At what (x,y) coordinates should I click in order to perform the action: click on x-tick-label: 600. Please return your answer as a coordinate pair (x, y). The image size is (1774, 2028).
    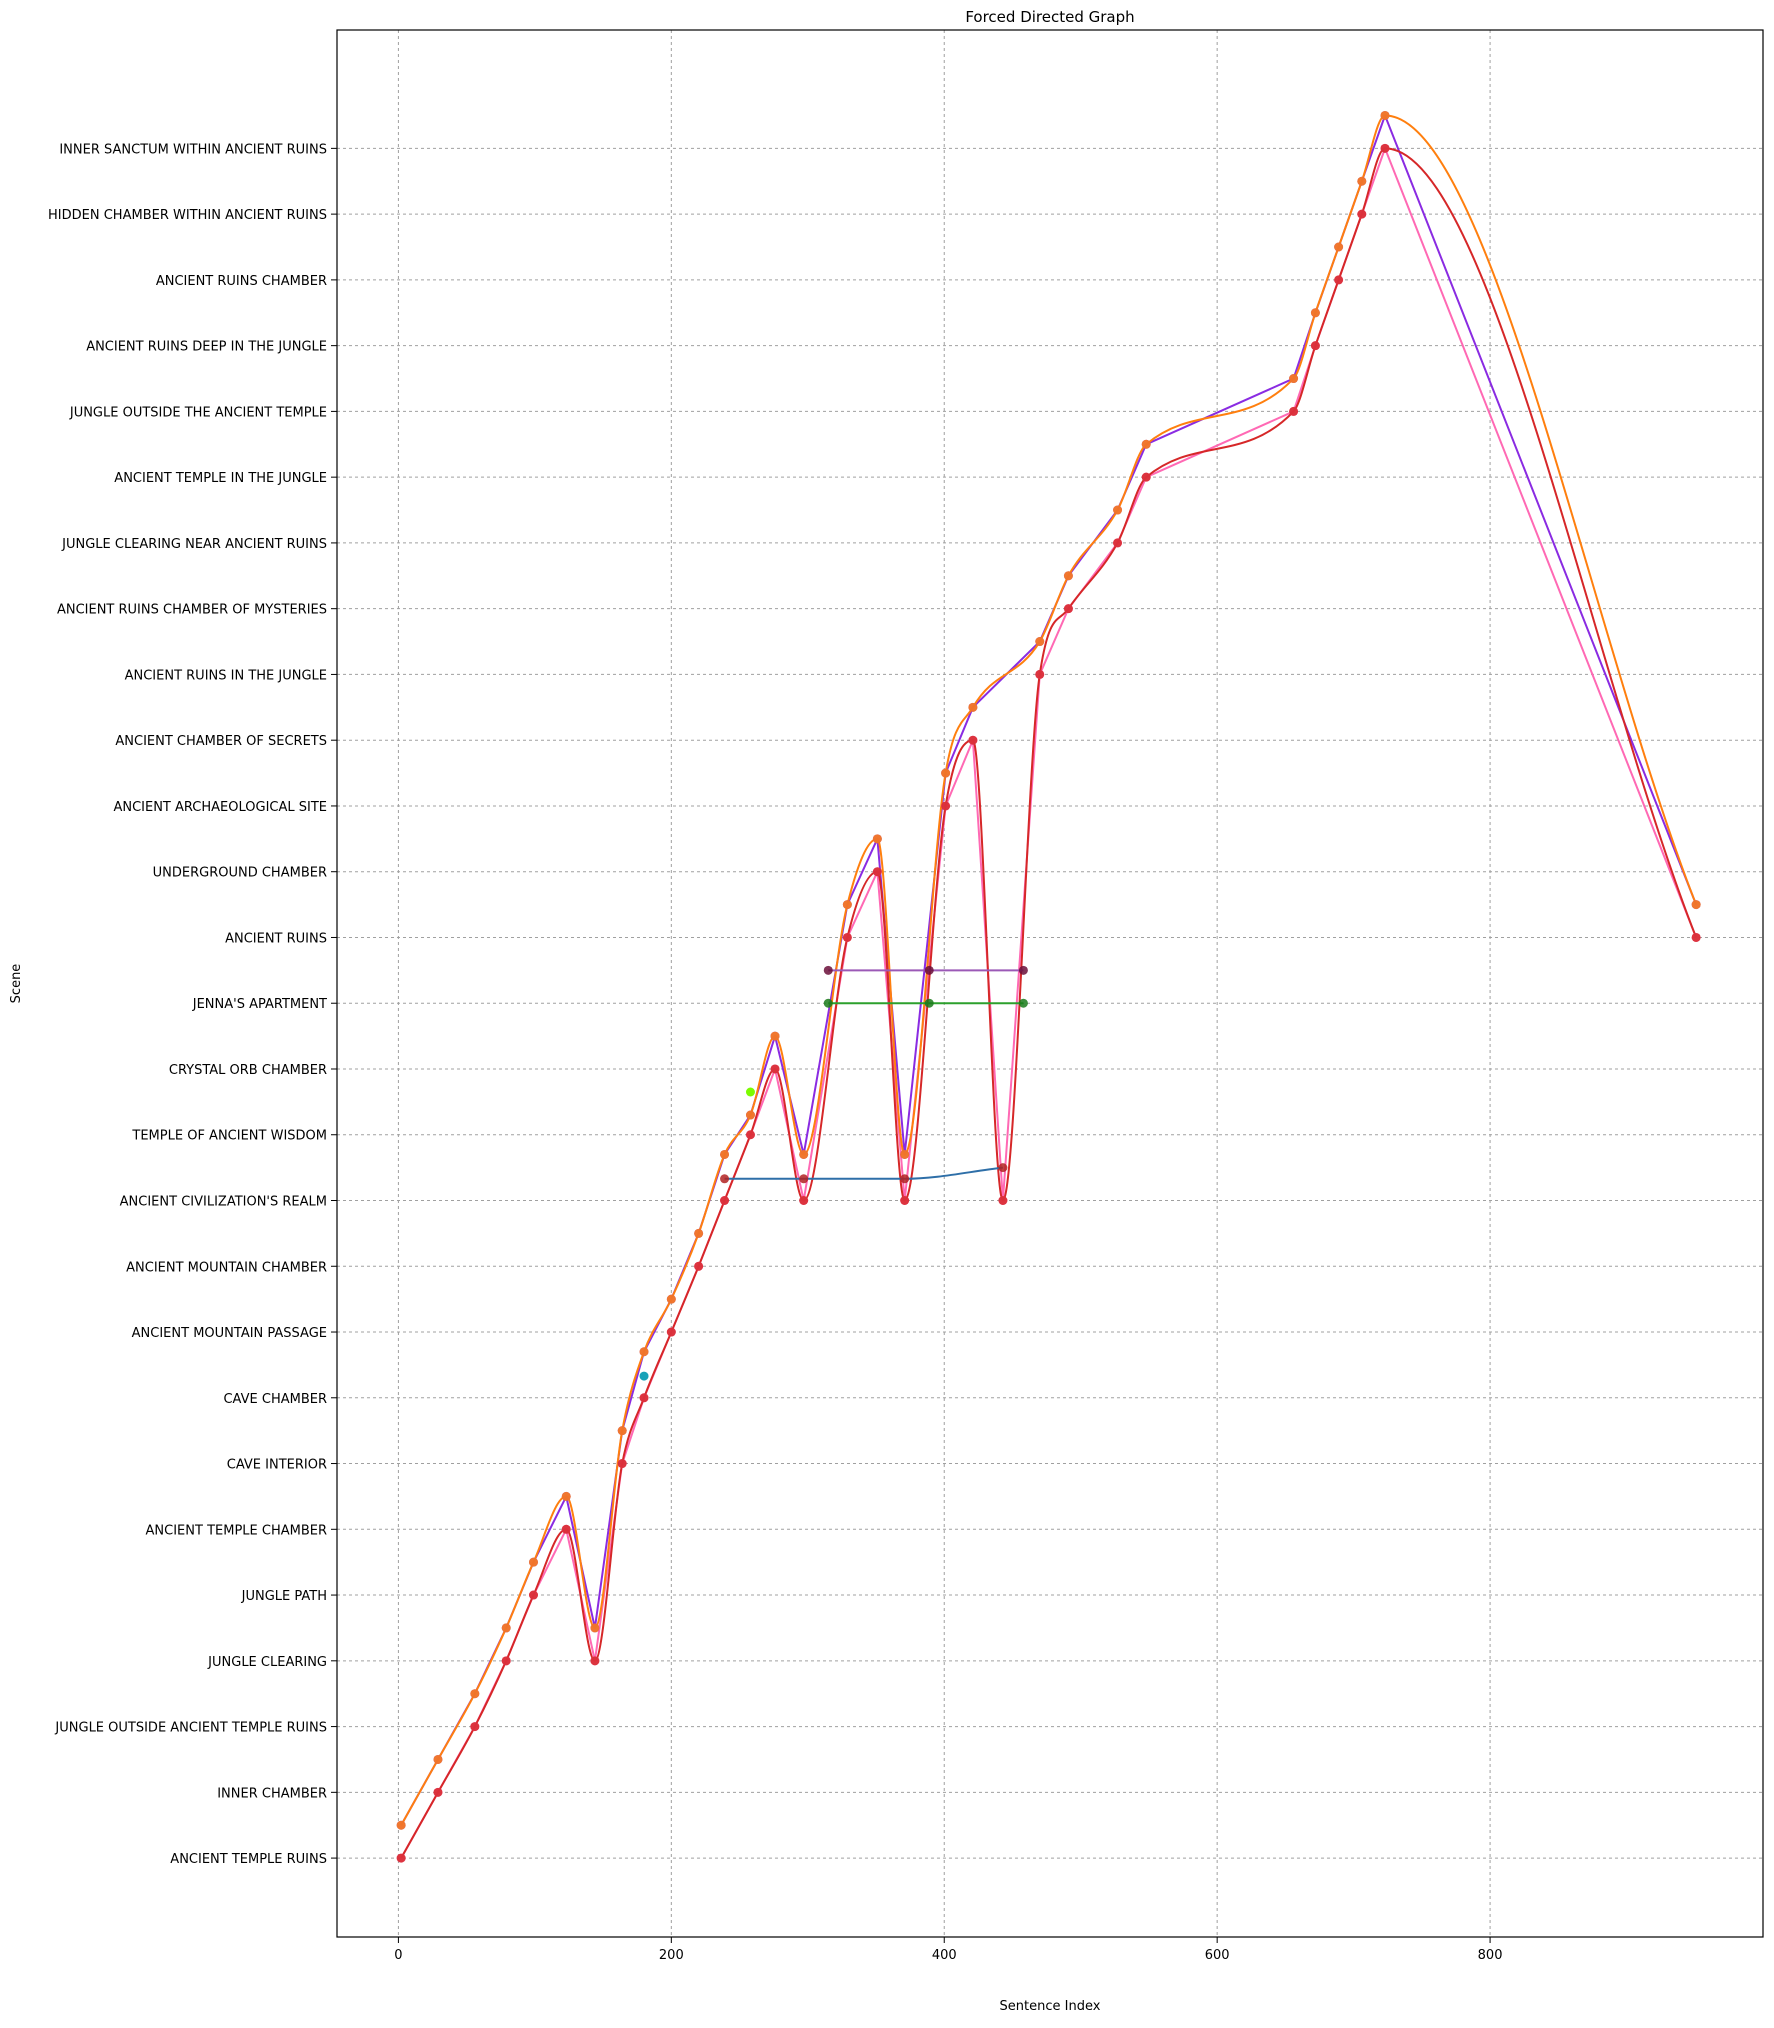
    Looking at the image, I should click on (1217, 1955).